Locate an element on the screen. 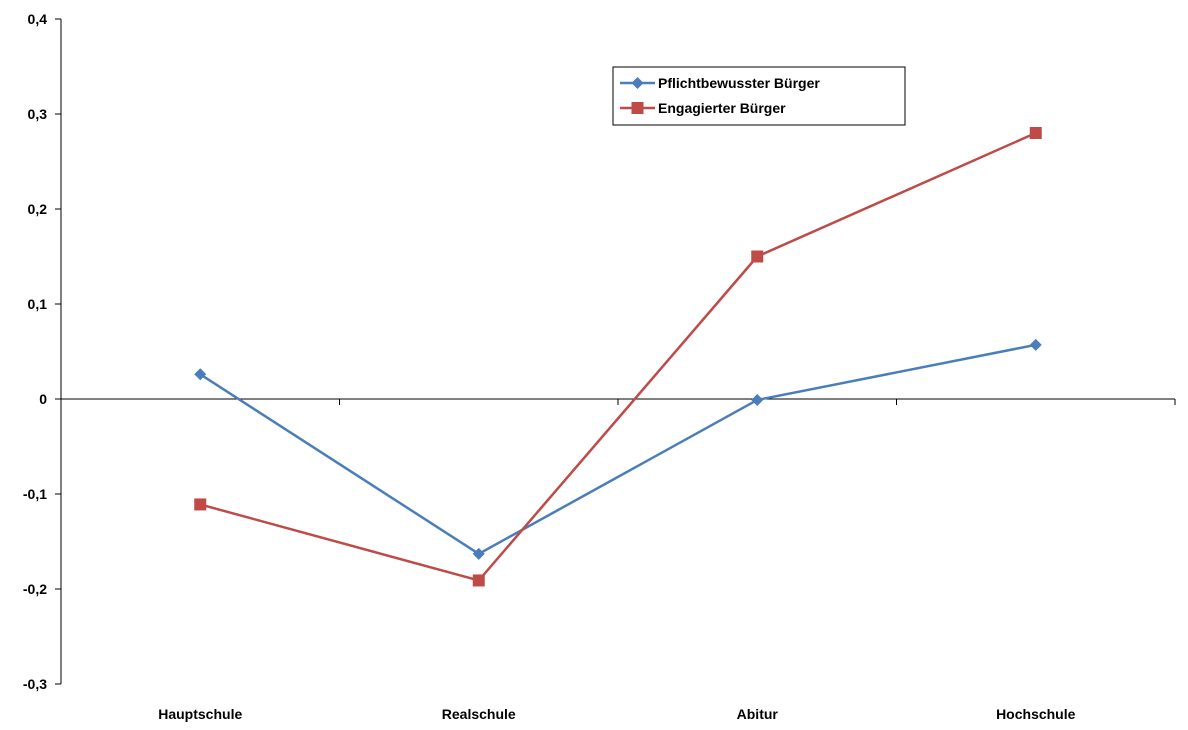 The image size is (1188, 730). y-tick-label: -0,2 is located at coordinates (35, 589).